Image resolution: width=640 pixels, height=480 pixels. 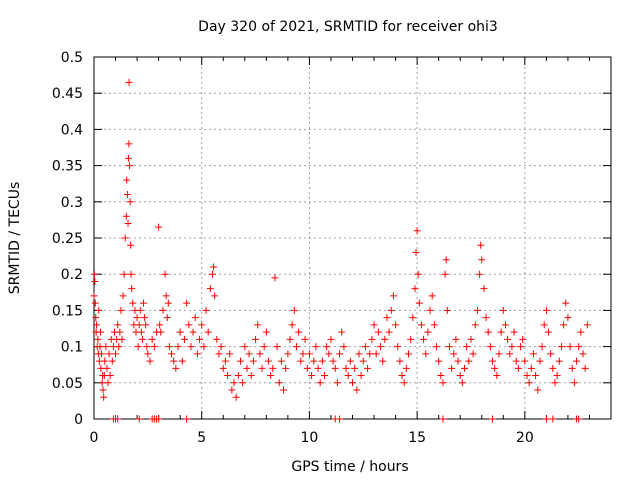 I want to click on y-tick-label: 0.05, so click(x=67, y=384).